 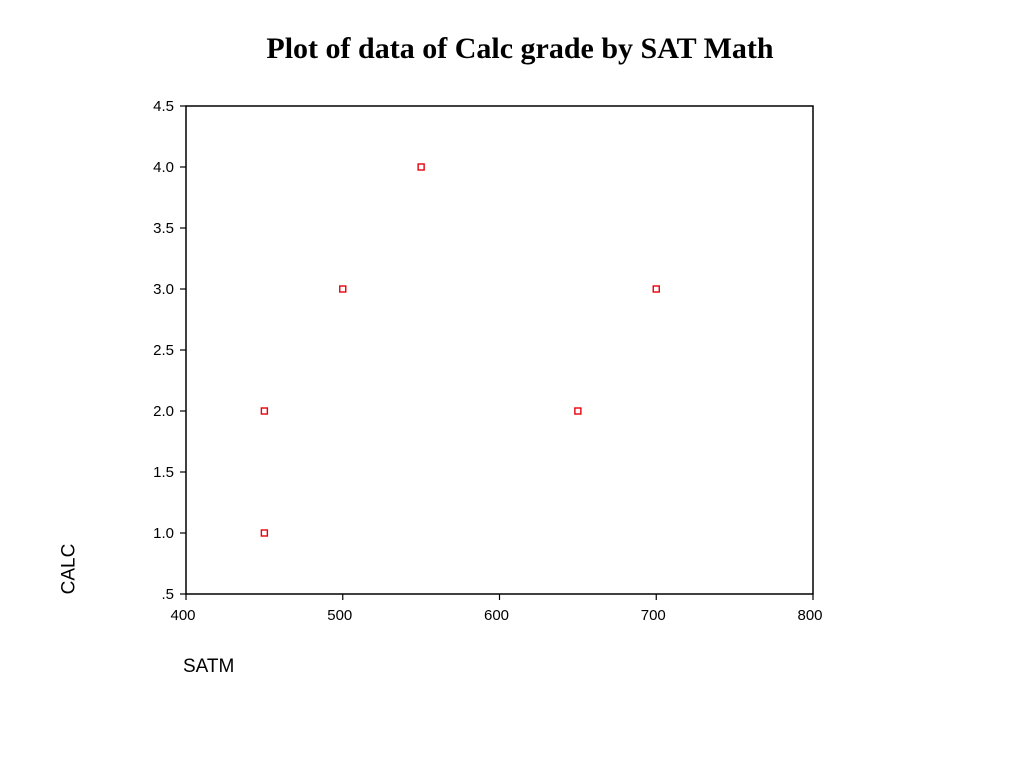 What do you see at coordinates (163, 106) in the screenshot?
I see `y-tick-label: 4.5` at bounding box center [163, 106].